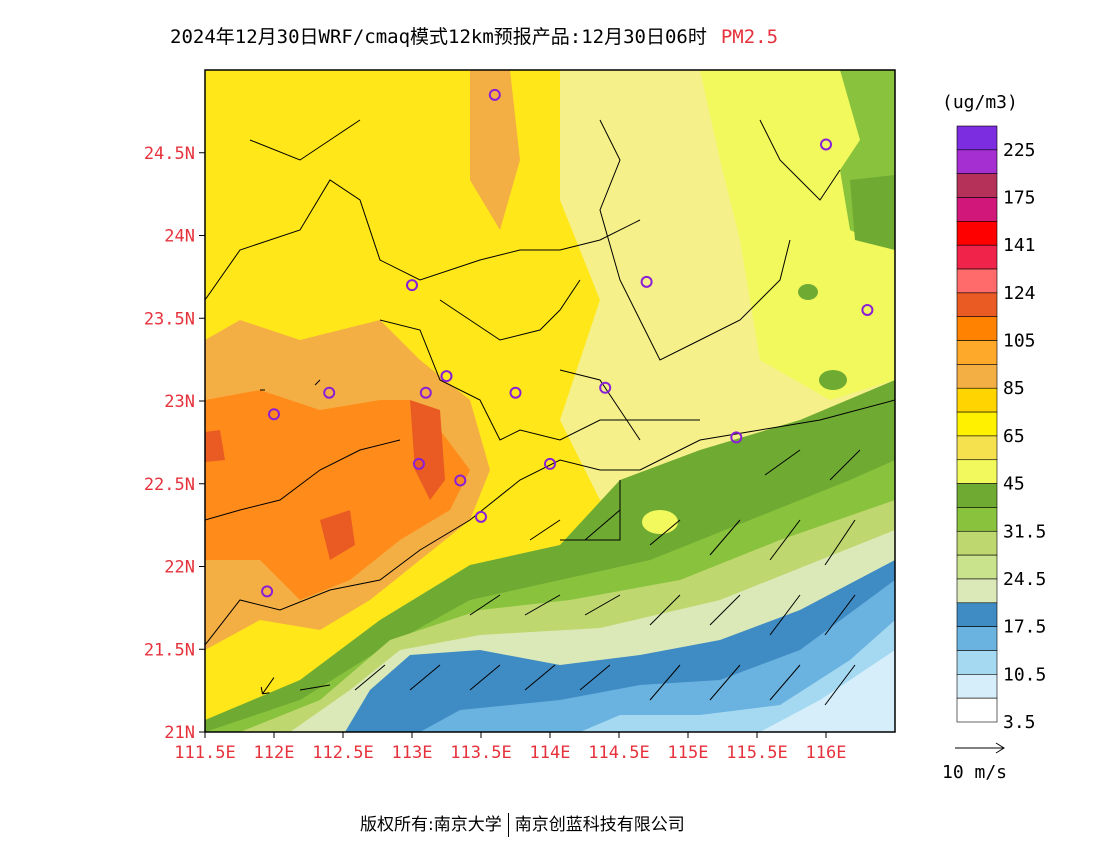 Image resolution: width=1100 pixels, height=850 pixels. What do you see at coordinates (169, 154) in the screenshot?
I see `y-tick-label: 24.5N` at bounding box center [169, 154].